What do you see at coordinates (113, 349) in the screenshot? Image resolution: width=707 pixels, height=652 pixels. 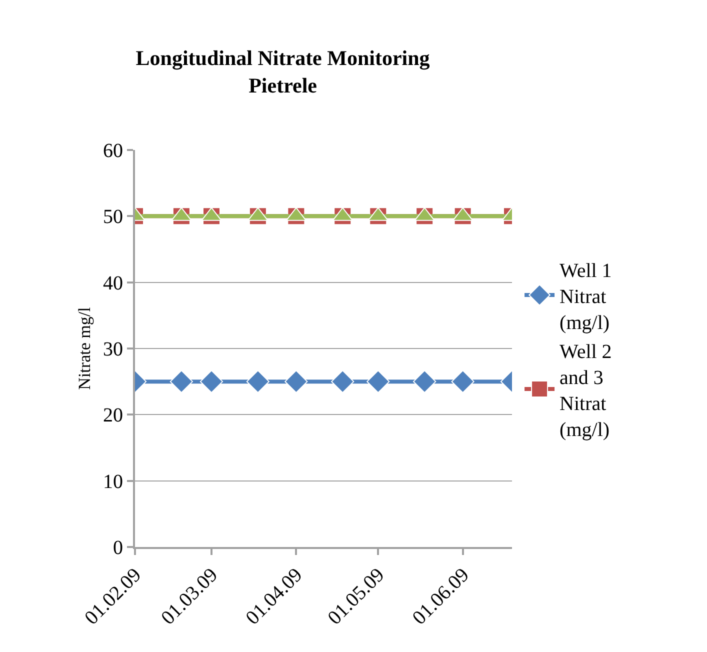 I see `y-tick-label: 30` at bounding box center [113, 349].